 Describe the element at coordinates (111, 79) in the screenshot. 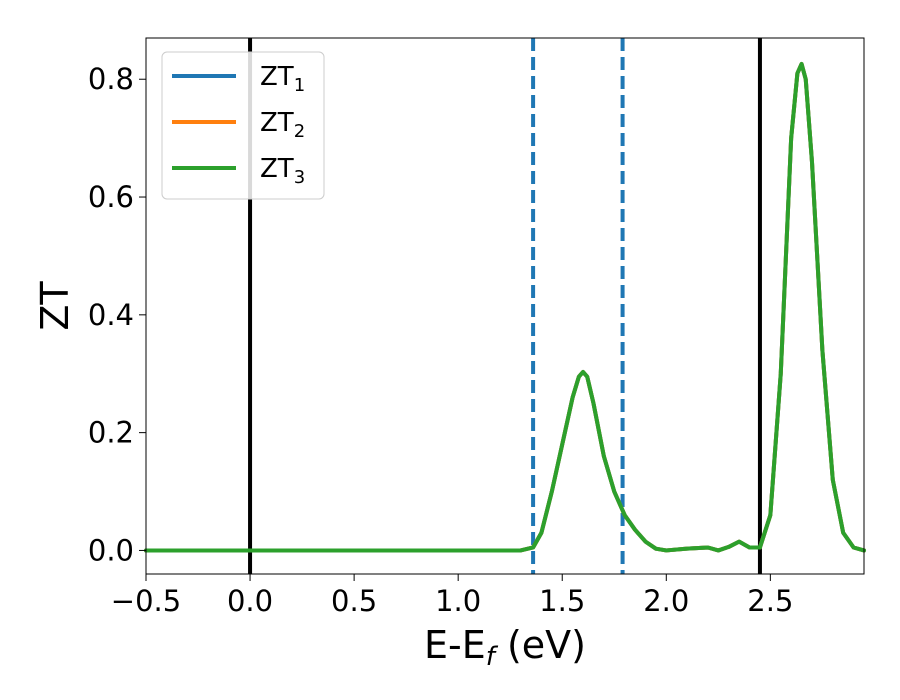

I see `y-tick-label: 0.8` at that location.